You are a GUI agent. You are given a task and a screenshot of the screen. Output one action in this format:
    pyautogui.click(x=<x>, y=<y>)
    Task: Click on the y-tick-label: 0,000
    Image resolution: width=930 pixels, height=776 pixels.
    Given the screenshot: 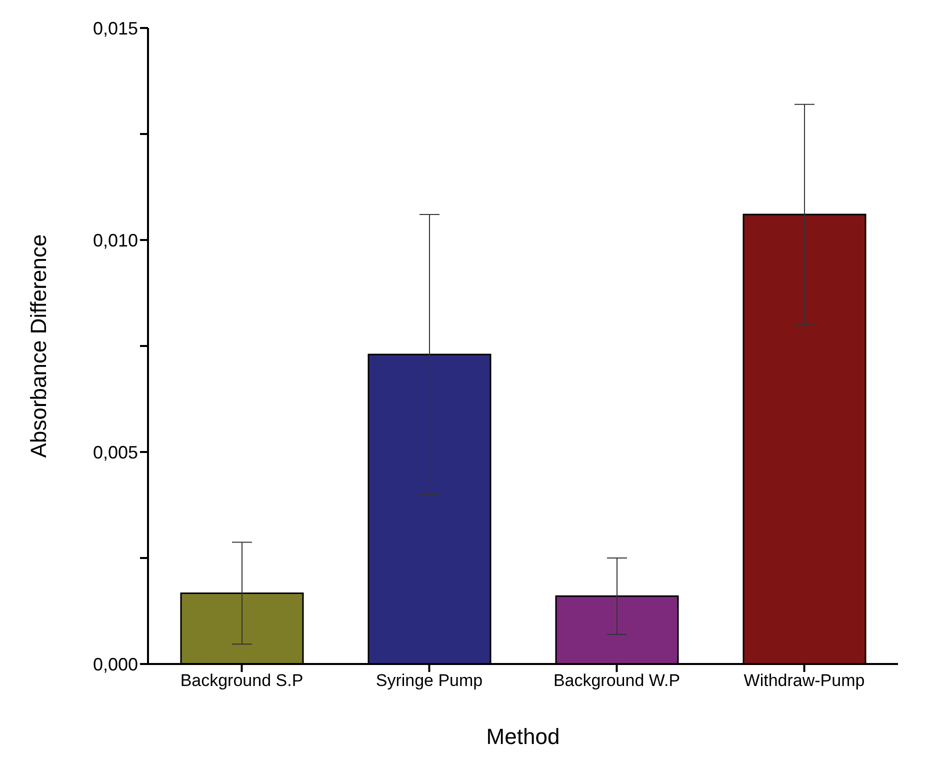 What is the action you would take?
    pyautogui.click(x=115, y=664)
    